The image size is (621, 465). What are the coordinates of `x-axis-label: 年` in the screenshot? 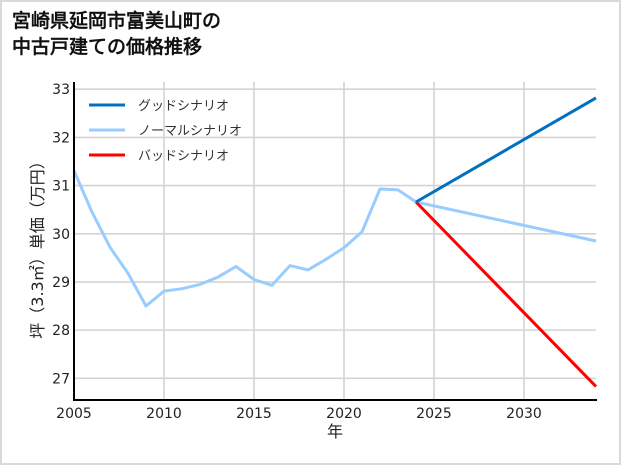 It's located at (335, 431).